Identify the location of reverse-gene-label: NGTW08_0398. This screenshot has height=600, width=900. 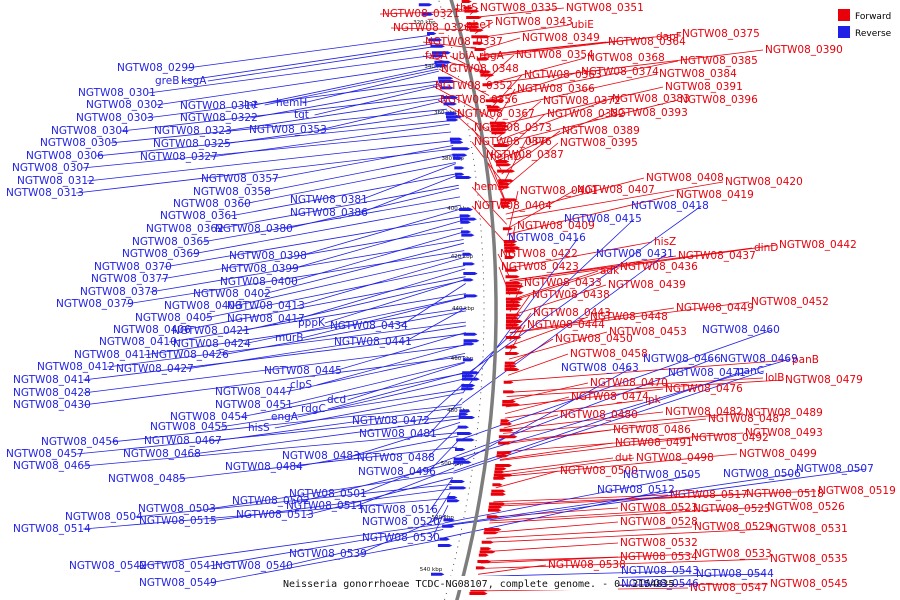
(268, 256).